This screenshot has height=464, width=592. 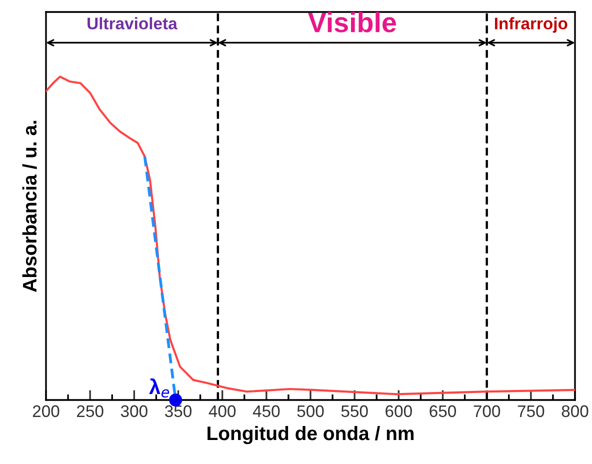 What do you see at coordinates (311, 435) in the screenshot?
I see `x-axis-title: Longitud de onda / nm` at bounding box center [311, 435].